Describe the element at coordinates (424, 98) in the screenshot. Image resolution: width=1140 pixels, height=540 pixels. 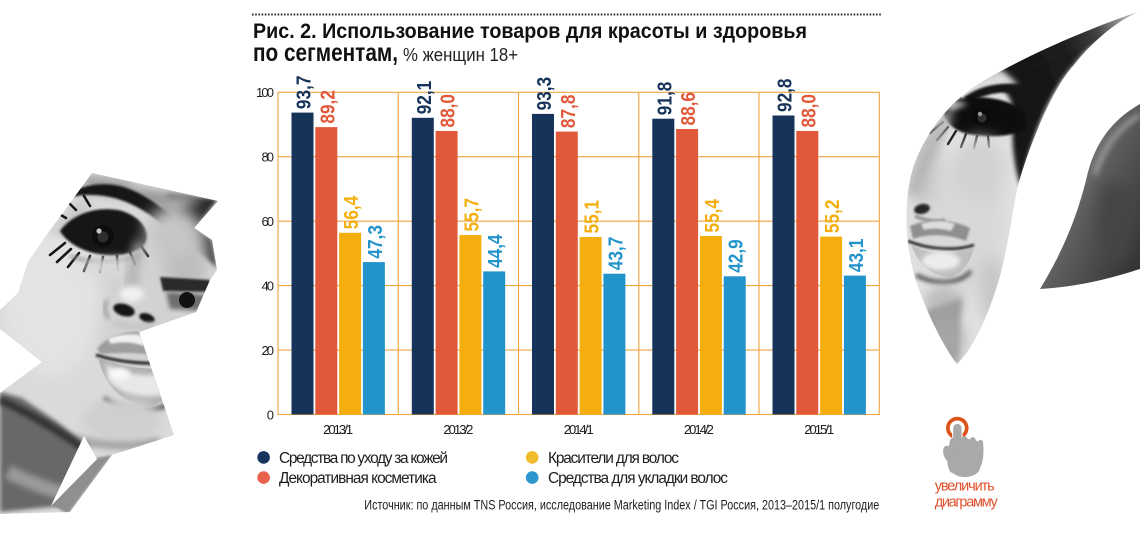
I see `svg-text: 92,1` at that location.